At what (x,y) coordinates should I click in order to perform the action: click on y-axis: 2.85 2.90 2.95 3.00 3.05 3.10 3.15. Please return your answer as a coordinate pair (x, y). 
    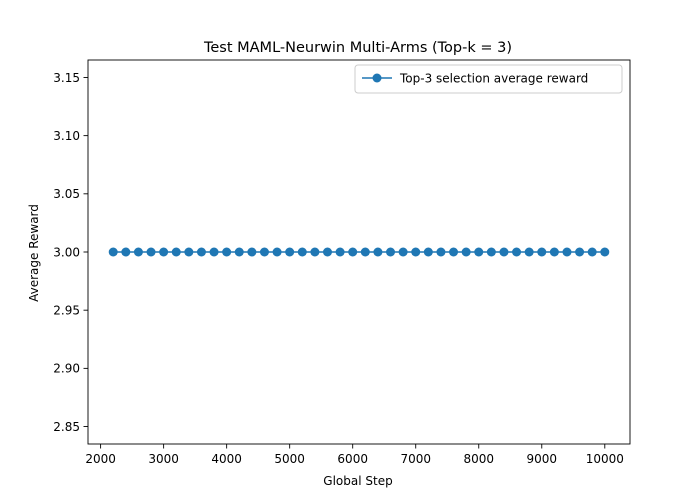
    Looking at the image, I should click on (70, 252).